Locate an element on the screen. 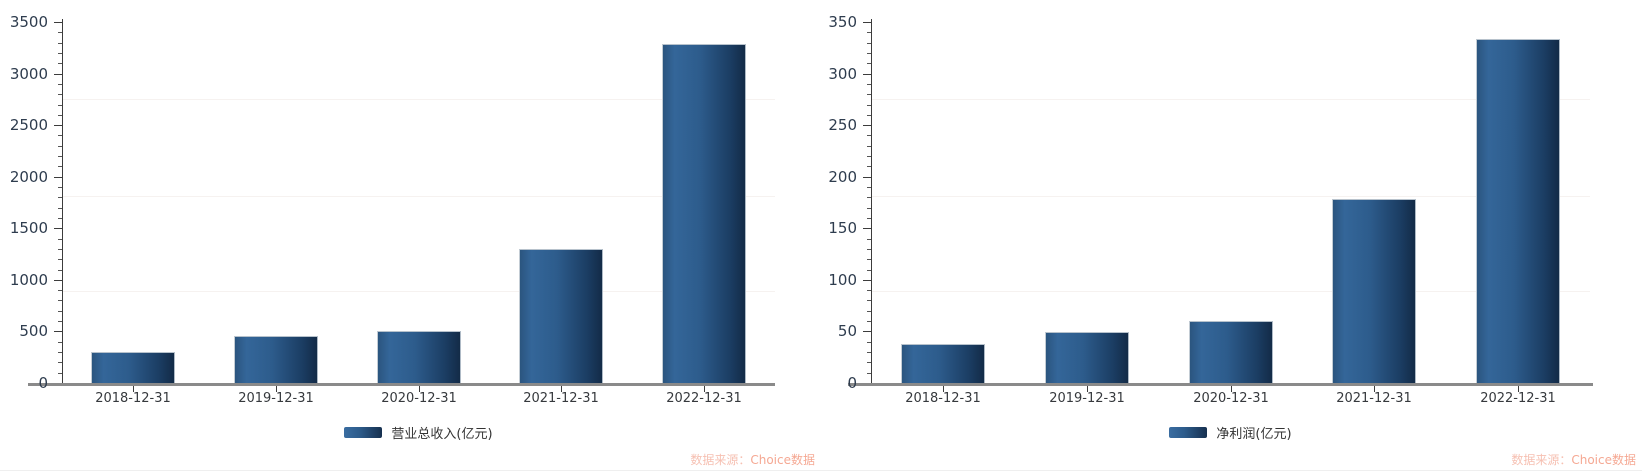 The width and height of the screenshot is (1642, 475). y-tick-label: 3000 is located at coordinates (28, 74).